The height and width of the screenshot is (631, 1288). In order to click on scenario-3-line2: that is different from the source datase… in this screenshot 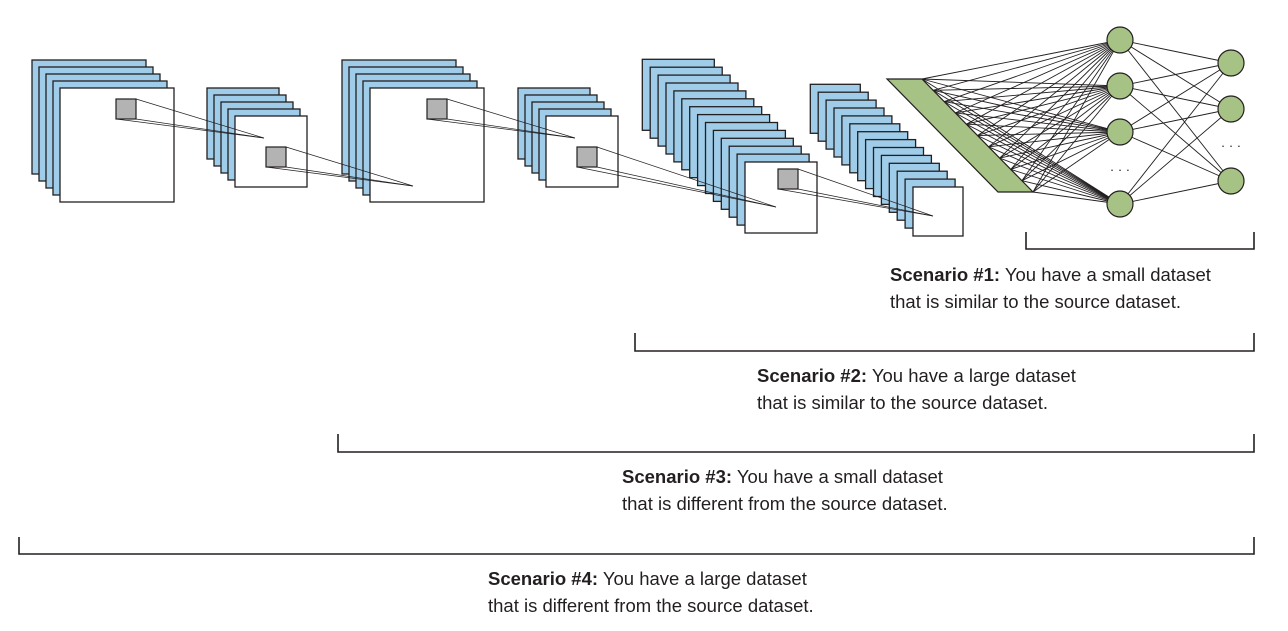, I will do `click(785, 503)`.